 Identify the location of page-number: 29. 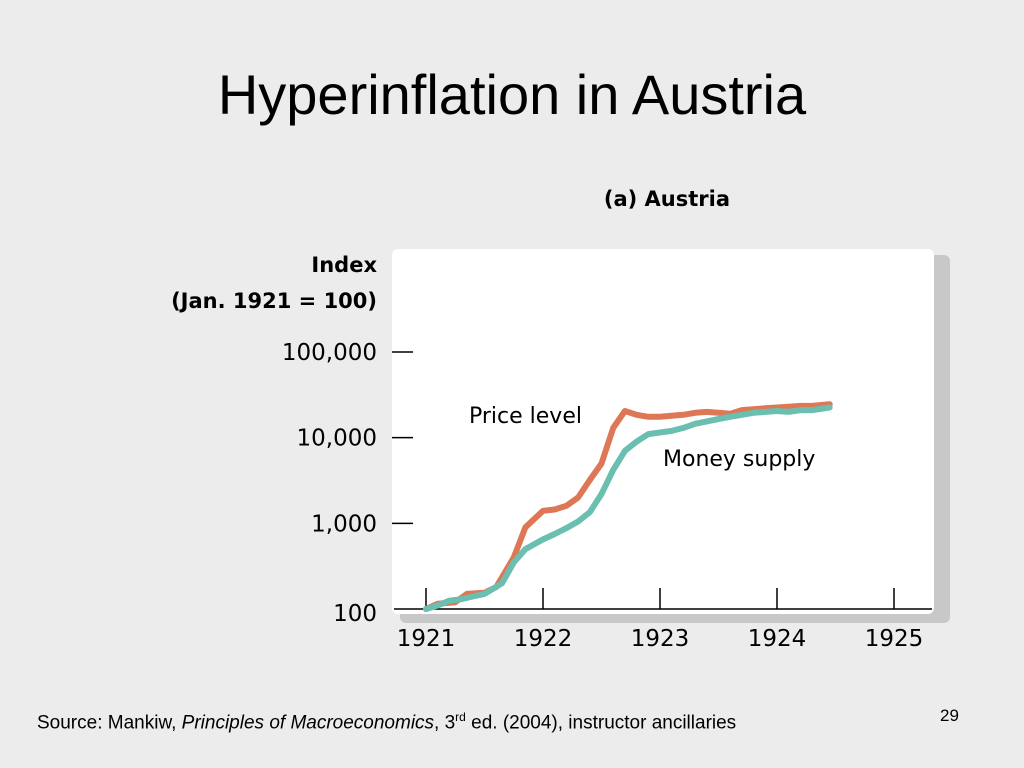
(949, 715).